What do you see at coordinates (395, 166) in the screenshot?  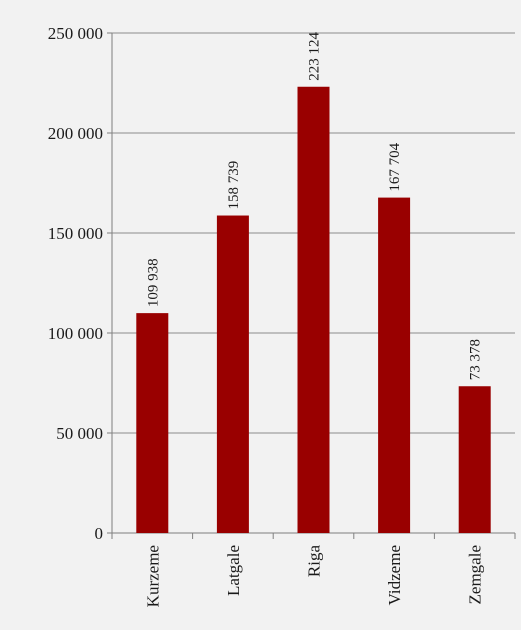 I see `data-label: 167 704` at bounding box center [395, 166].